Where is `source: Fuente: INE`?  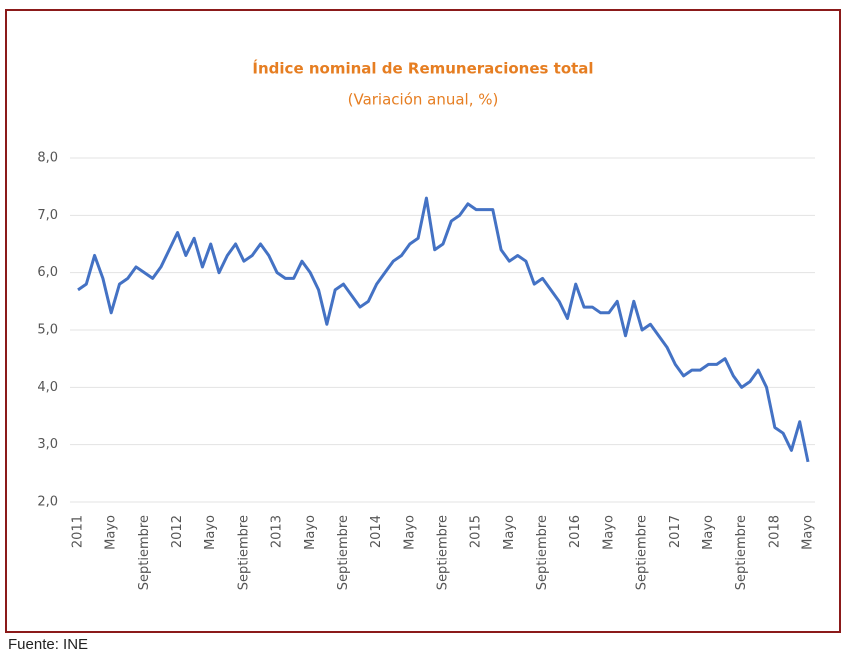
source: Fuente: INE is located at coordinates (48, 644).